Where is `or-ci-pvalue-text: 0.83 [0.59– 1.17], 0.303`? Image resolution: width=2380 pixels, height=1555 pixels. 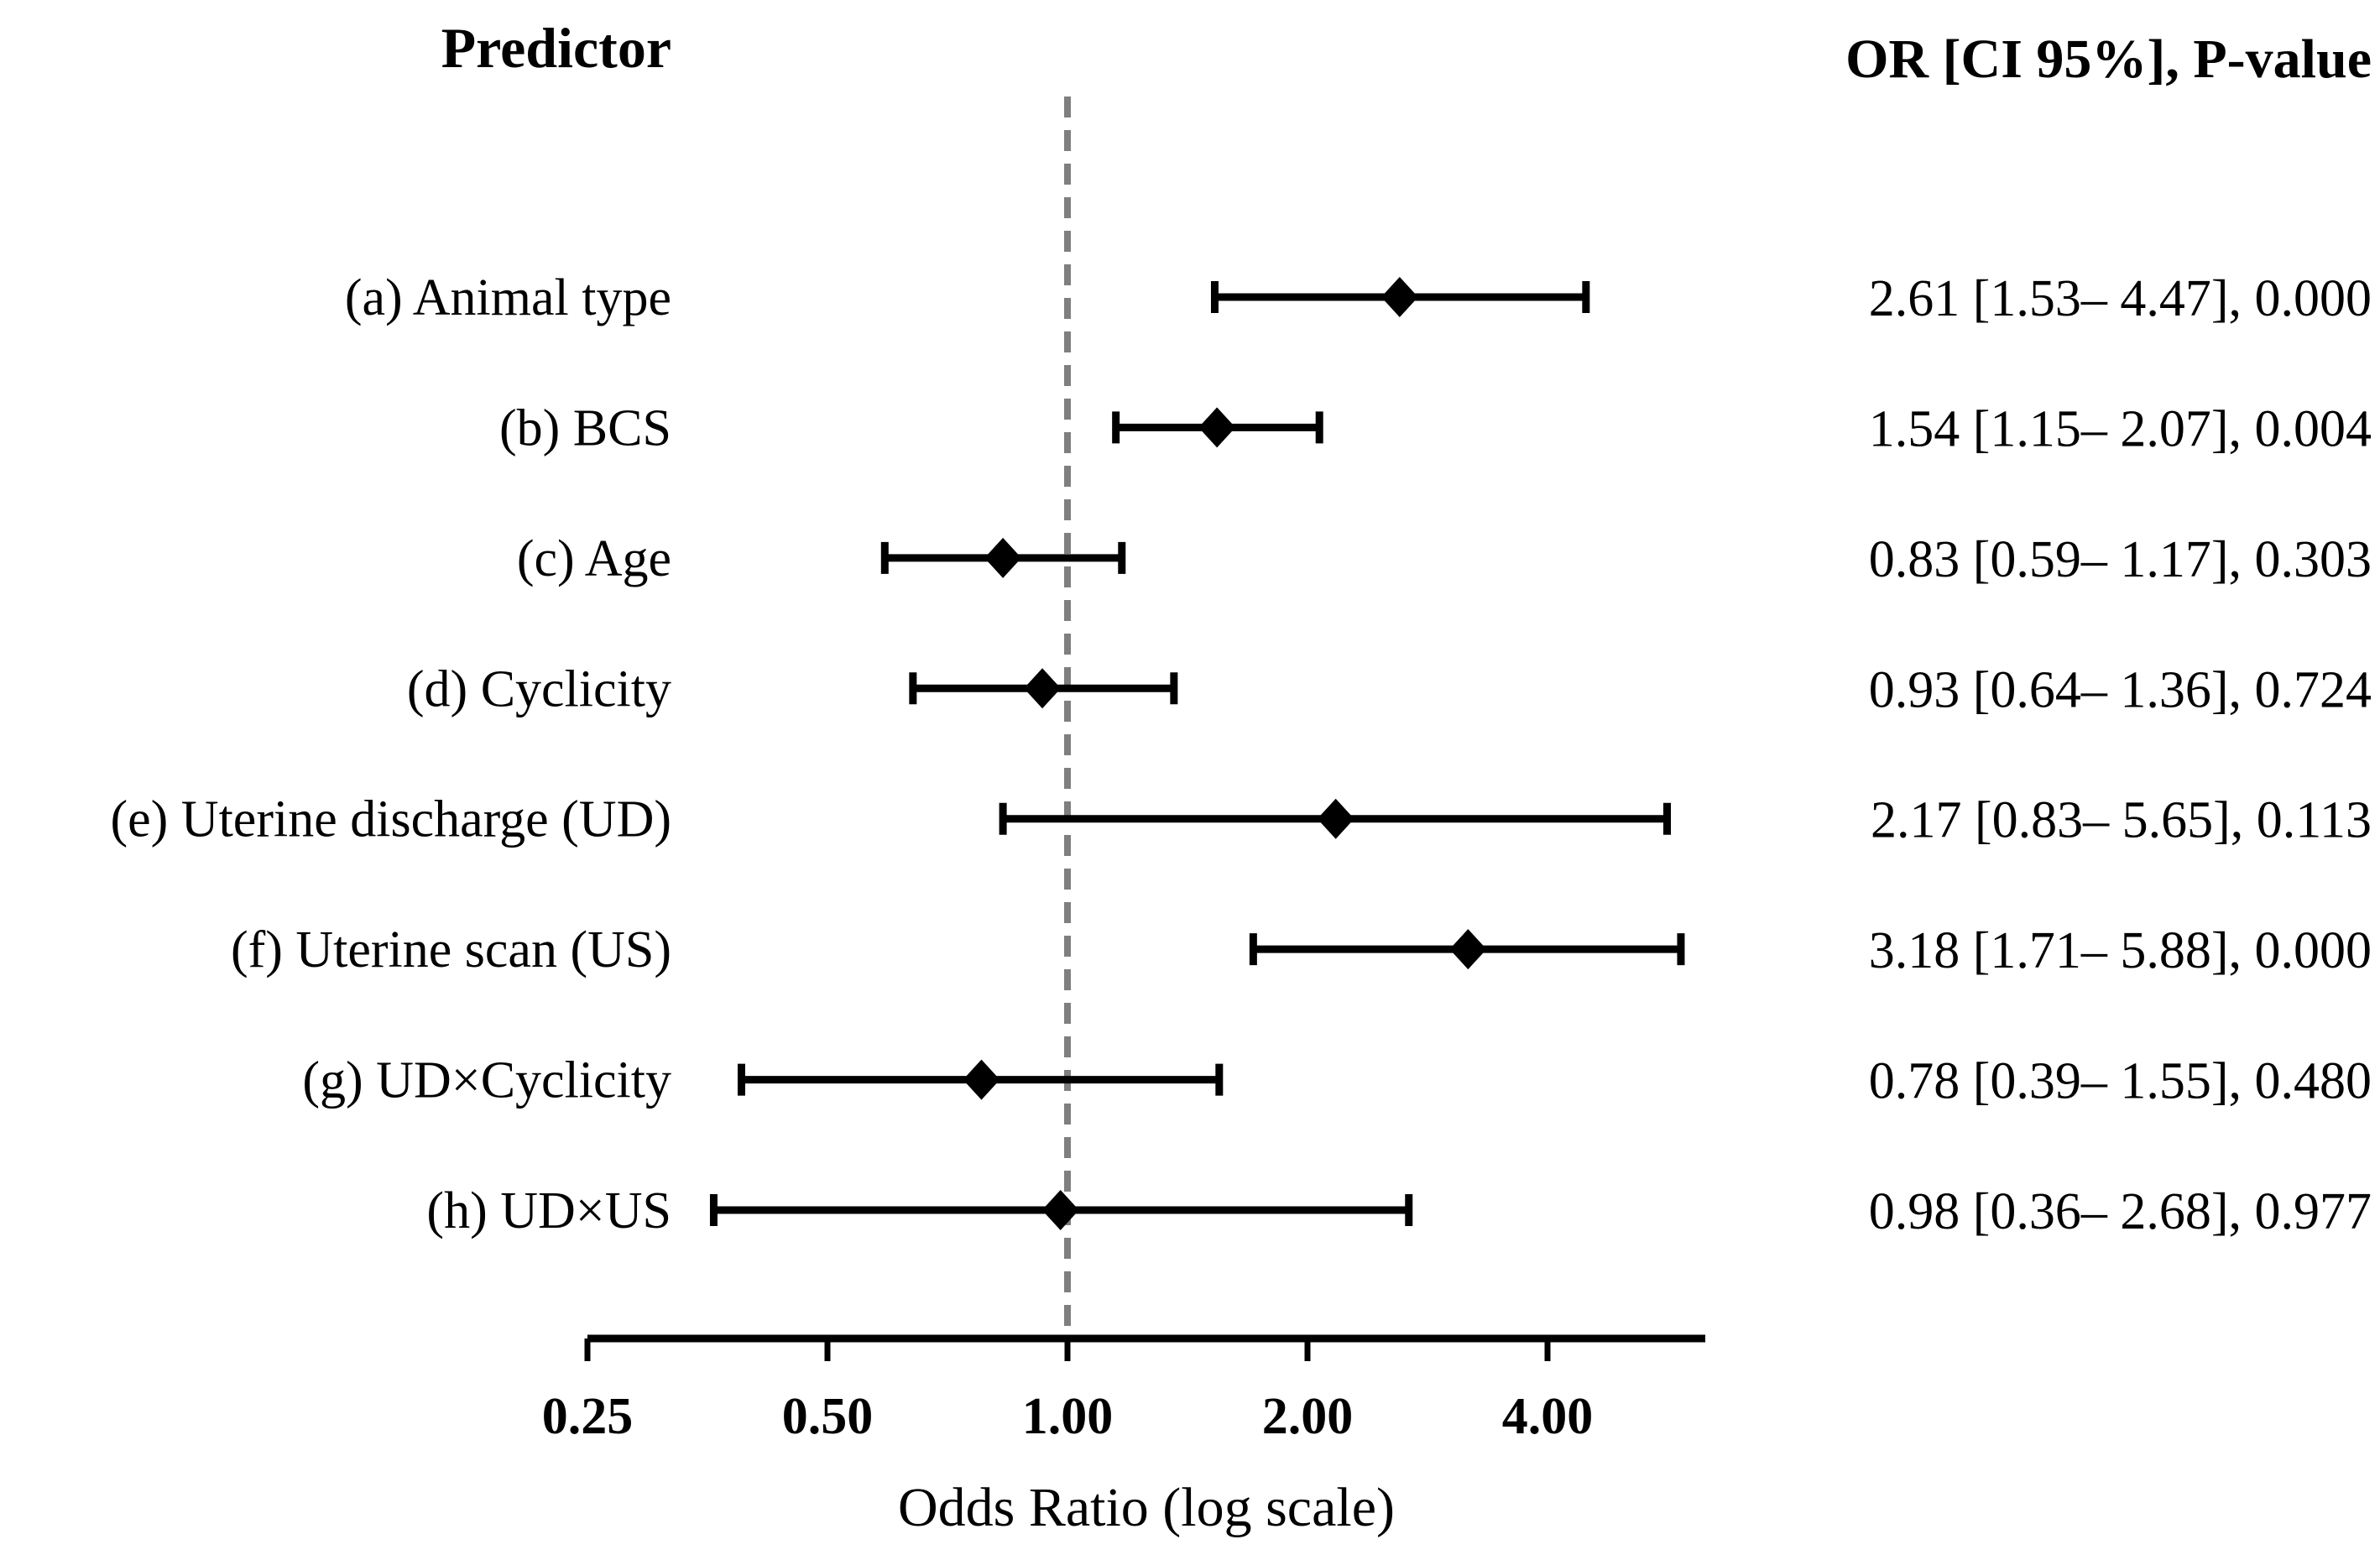
or-ci-pvalue-text: 0.83 [0.59– 1.17], 0.303 is located at coordinates (2120, 559).